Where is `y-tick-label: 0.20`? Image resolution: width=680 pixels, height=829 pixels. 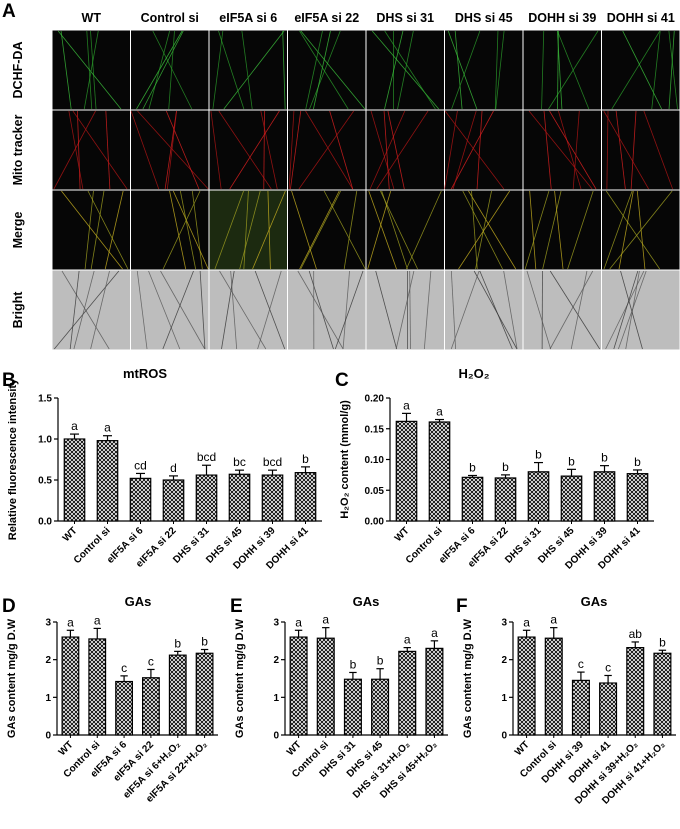
y-tick-label: 0.20 is located at coordinates (375, 399).